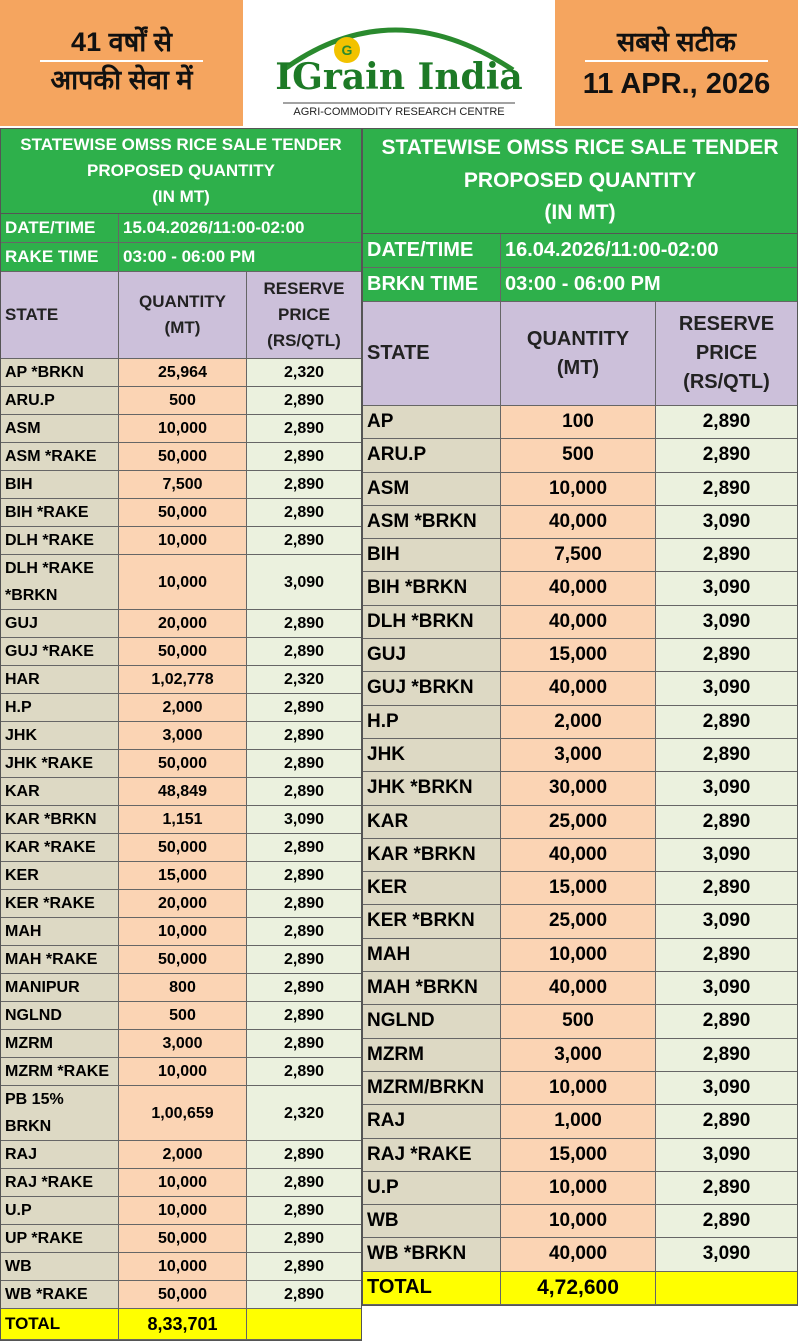 Image resolution: width=798 pixels, height=1341 pixels. What do you see at coordinates (181, 401) in the screenshot?
I see `data-row: ARU.P 500 2,890` at bounding box center [181, 401].